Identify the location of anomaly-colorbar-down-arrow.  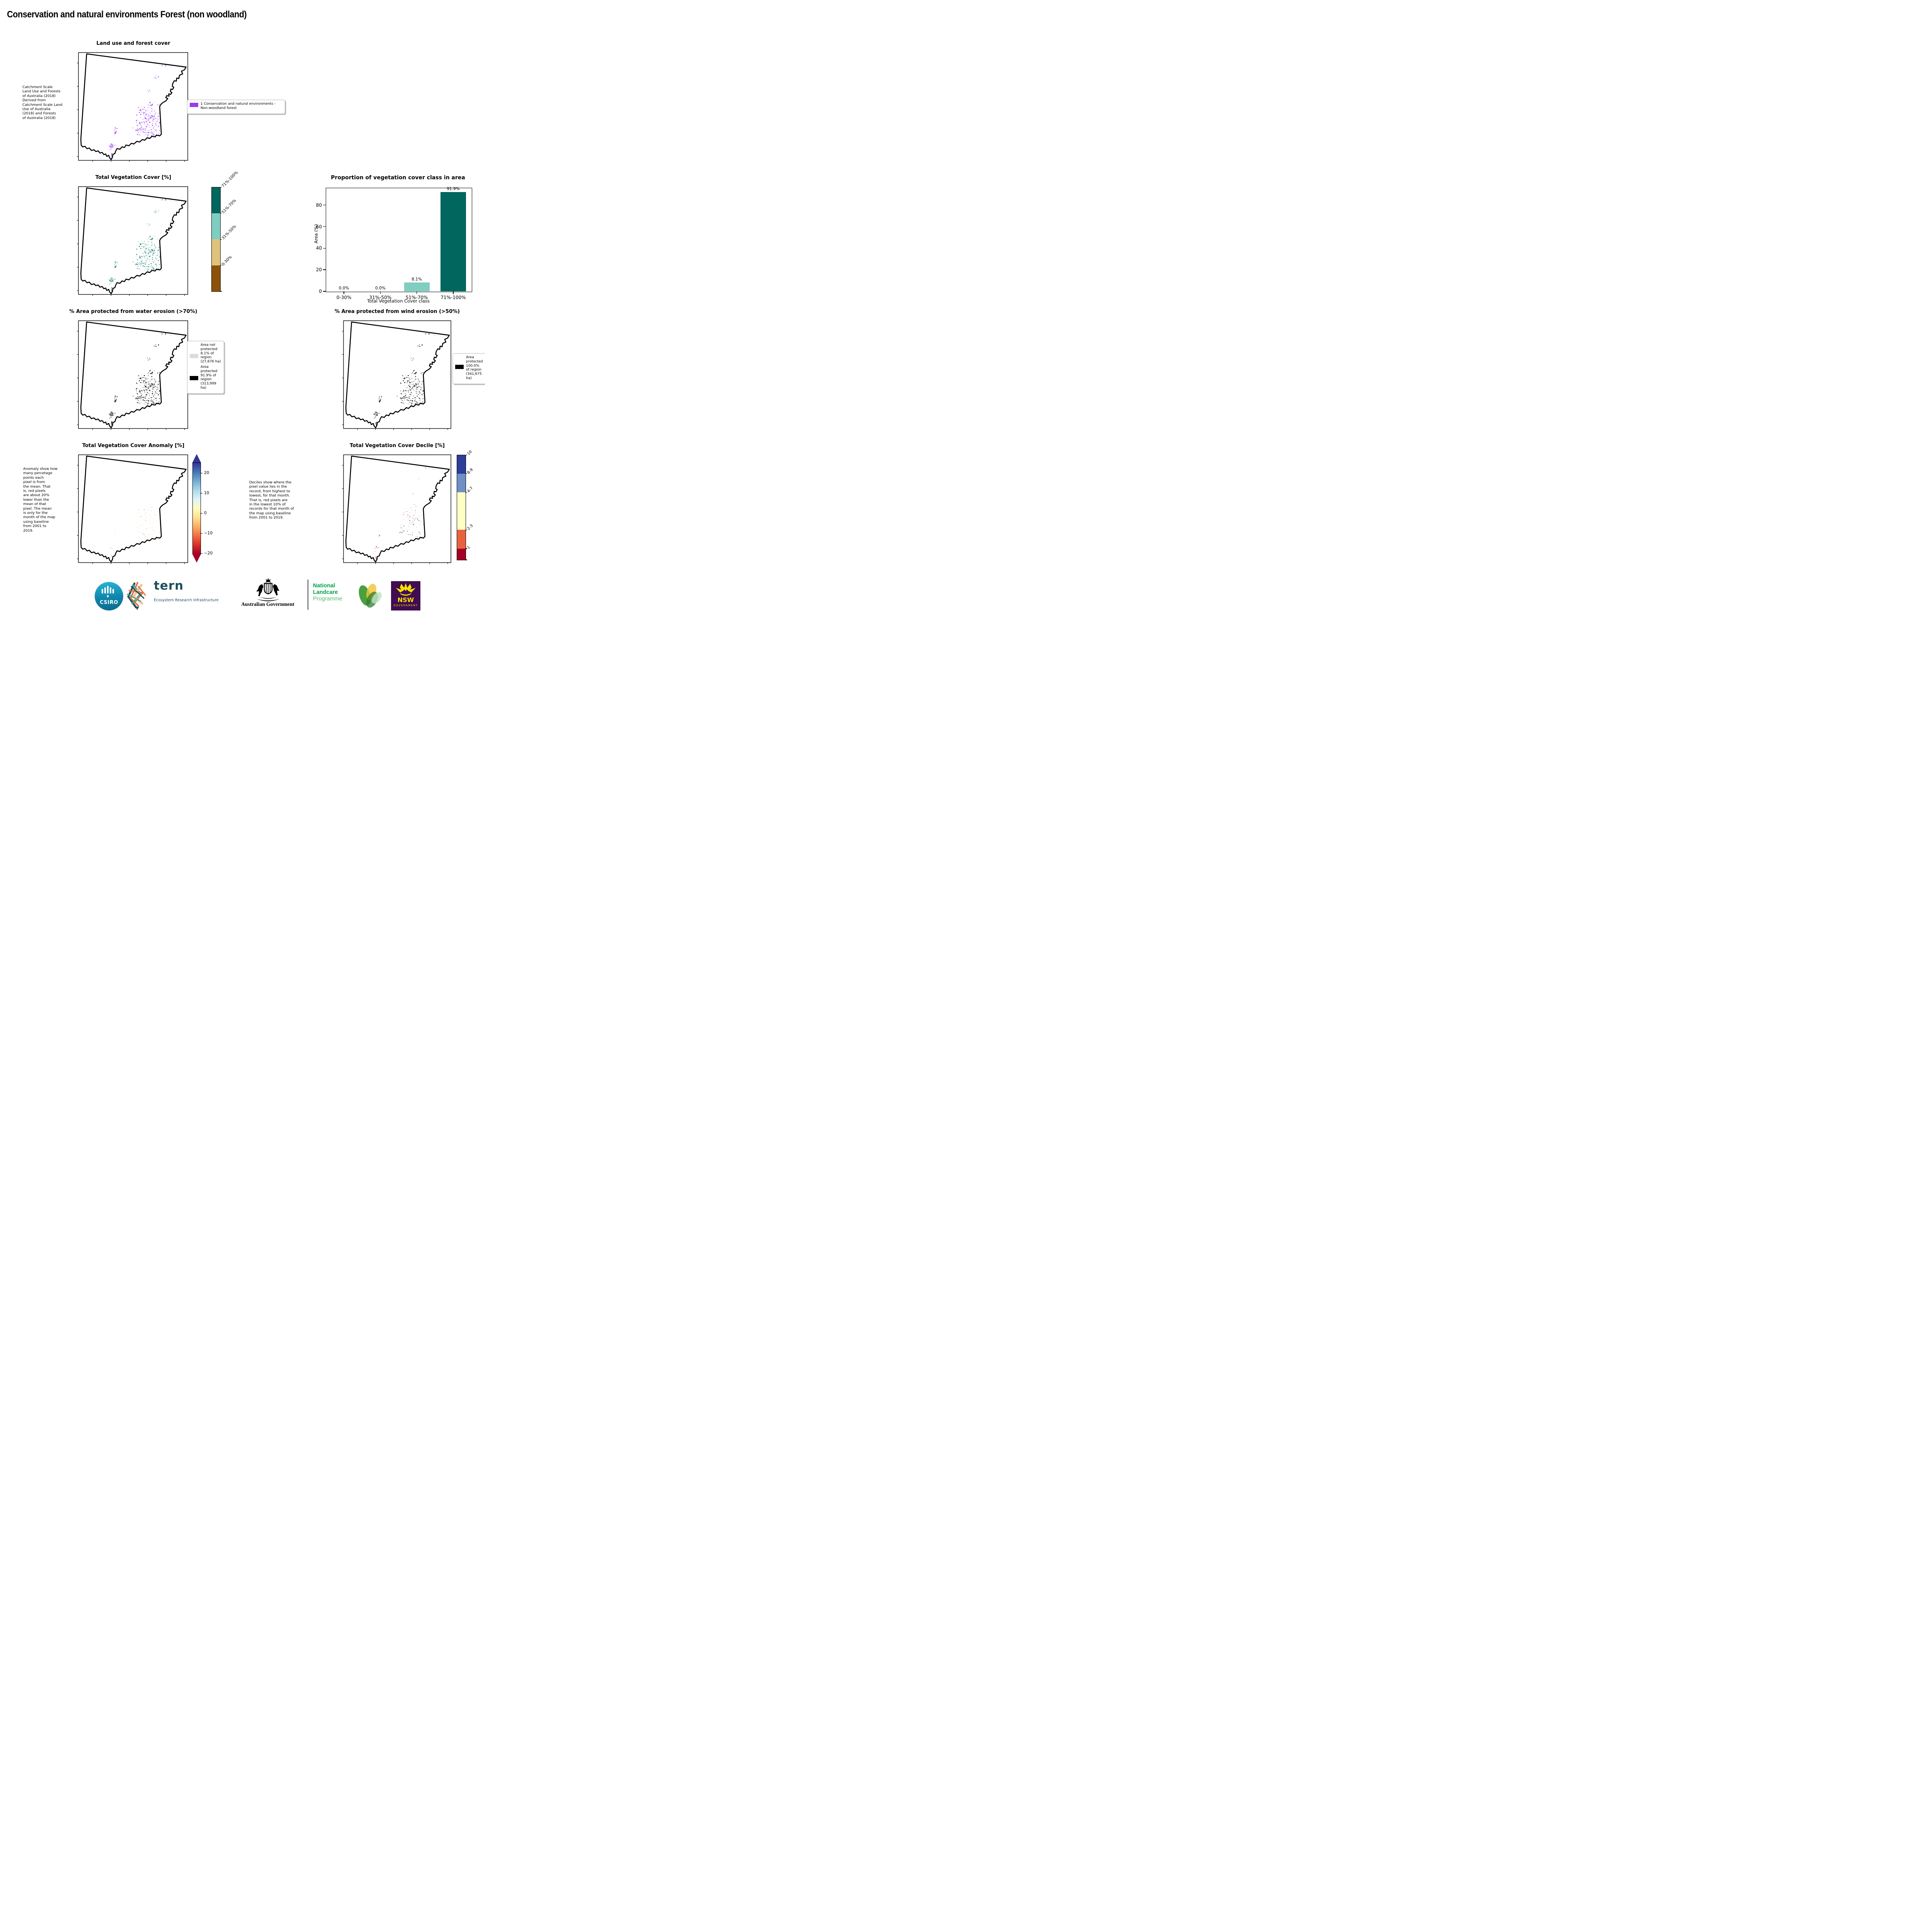
(197, 558).